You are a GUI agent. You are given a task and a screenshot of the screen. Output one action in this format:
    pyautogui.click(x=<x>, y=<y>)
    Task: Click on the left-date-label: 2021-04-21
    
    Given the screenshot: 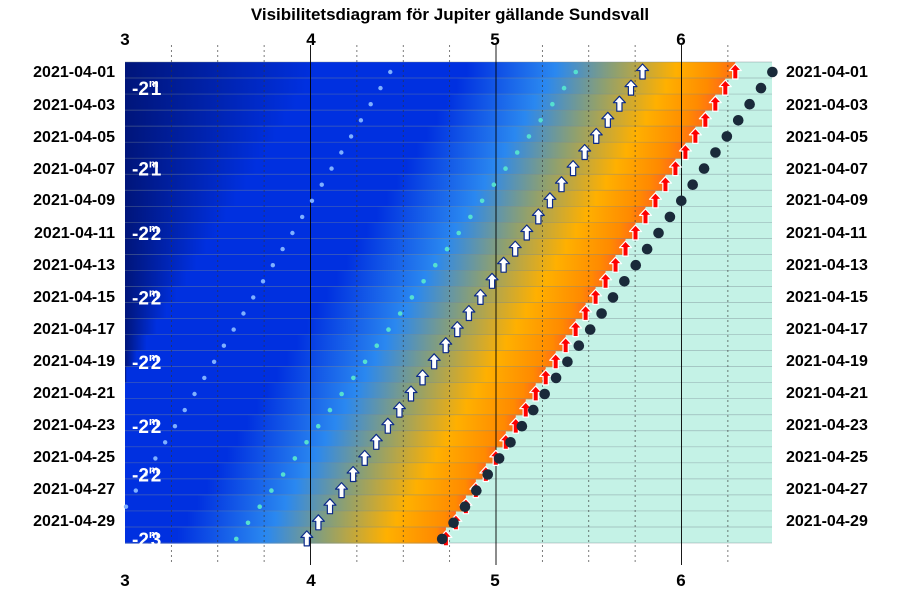 What is the action you would take?
    pyautogui.click(x=74, y=393)
    